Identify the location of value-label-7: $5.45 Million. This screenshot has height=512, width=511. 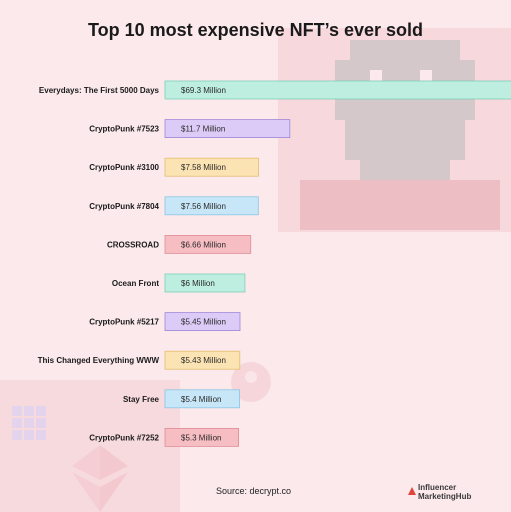
(203, 322).